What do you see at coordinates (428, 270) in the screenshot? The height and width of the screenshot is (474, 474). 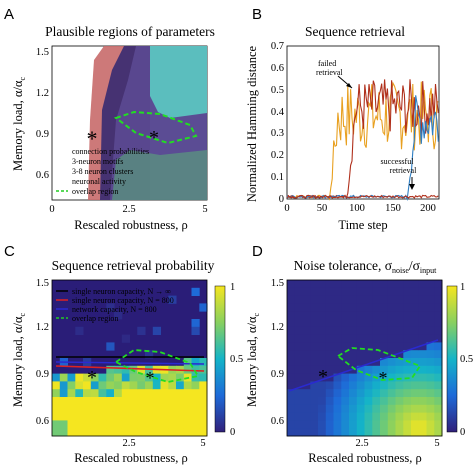 I see `panel-d-title-sub2: input` at bounding box center [428, 270].